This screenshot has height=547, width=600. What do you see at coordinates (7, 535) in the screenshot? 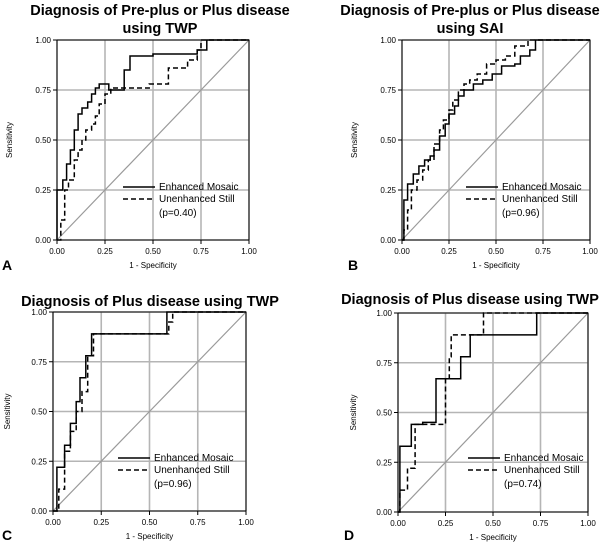
I see `panel-letter: C` at bounding box center [7, 535].